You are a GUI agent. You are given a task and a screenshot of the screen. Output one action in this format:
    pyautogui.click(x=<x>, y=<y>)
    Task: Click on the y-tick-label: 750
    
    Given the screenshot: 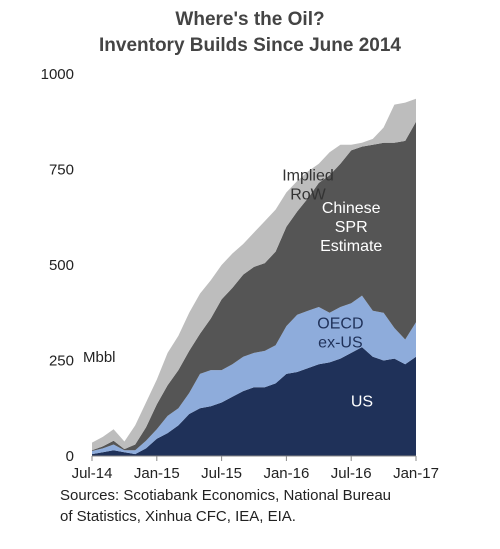 What is the action you would take?
    pyautogui.click(x=61, y=170)
    